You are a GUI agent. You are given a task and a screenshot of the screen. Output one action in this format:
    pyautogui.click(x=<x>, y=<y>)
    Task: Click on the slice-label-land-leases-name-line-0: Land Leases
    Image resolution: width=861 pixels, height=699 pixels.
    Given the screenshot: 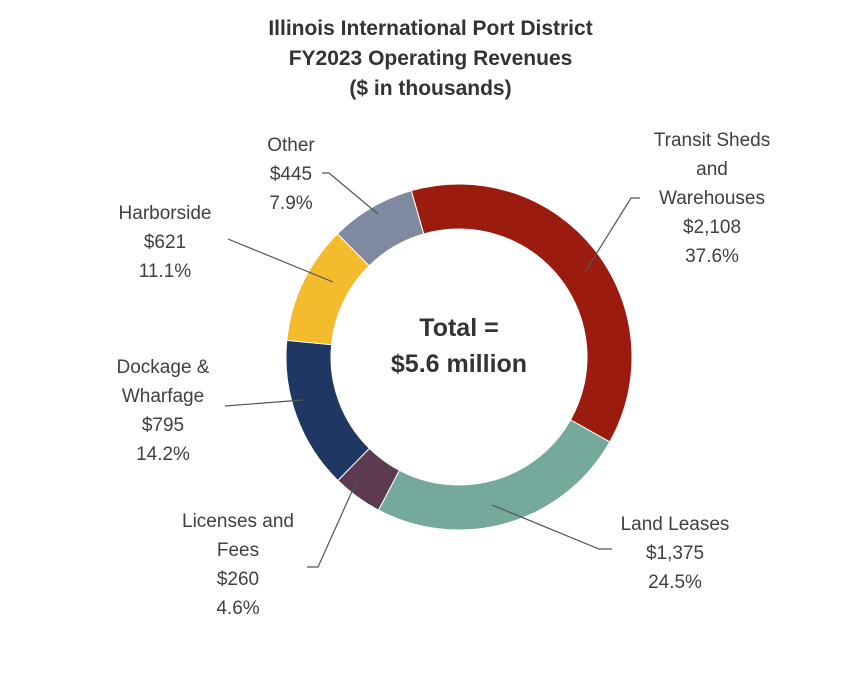 What is the action you would take?
    pyautogui.click(x=675, y=524)
    